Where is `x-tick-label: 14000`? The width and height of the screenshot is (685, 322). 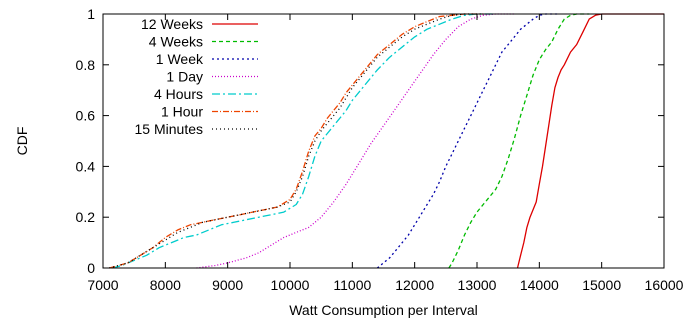
x-tick-label: 14000 is located at coordinates (539, 285).